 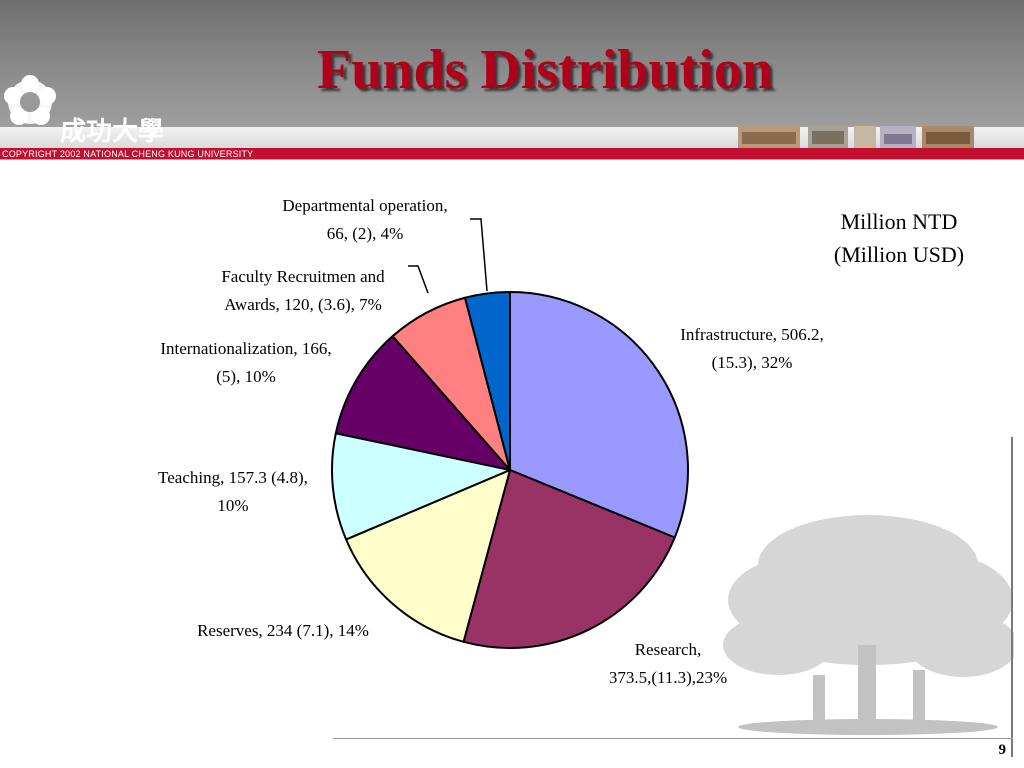 What do you see at coordinates (421, 486) in the screenshot?
I see `pie-slice-teaching` at bounding box center [421, 486].